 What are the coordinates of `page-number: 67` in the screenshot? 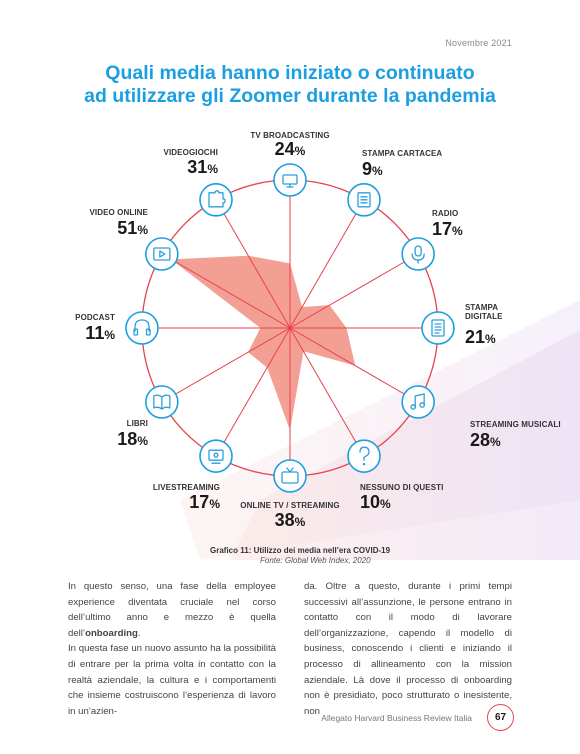 It's located at (500, 717).